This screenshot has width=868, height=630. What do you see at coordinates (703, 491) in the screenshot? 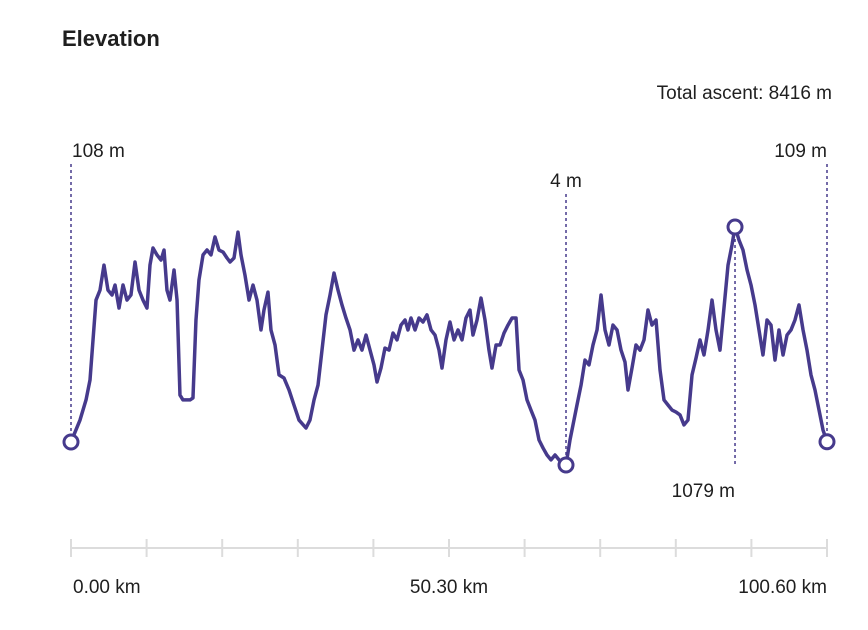
I see `marker-label: 1079 m` at bounding box center [703, 491].